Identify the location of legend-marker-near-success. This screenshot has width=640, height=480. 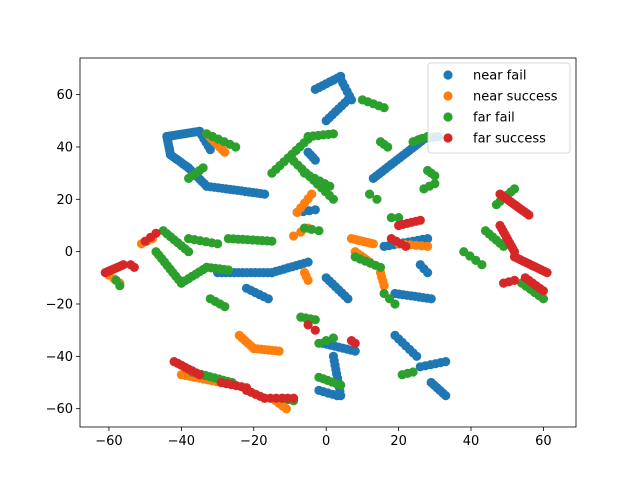
(448, 96).